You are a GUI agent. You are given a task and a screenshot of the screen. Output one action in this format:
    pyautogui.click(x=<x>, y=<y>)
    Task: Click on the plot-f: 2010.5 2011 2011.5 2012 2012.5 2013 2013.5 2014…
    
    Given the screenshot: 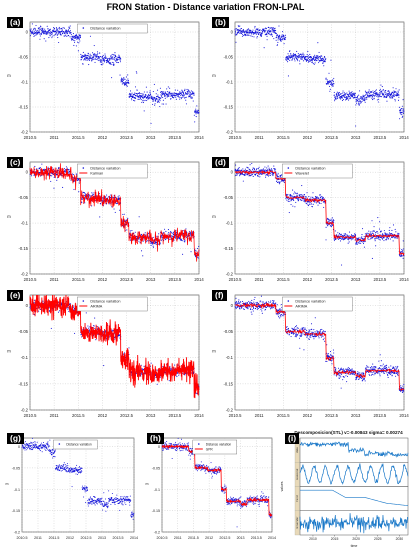 What is the action you would take?
    pyautogui.click(x=310, y=356)
    